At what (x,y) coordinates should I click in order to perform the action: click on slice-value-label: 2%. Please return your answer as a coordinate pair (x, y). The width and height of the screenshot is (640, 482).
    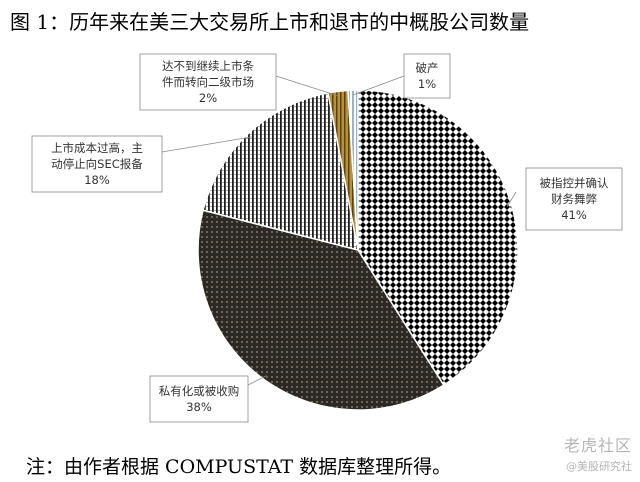
    Looking at the image, I should click on (208, 98).